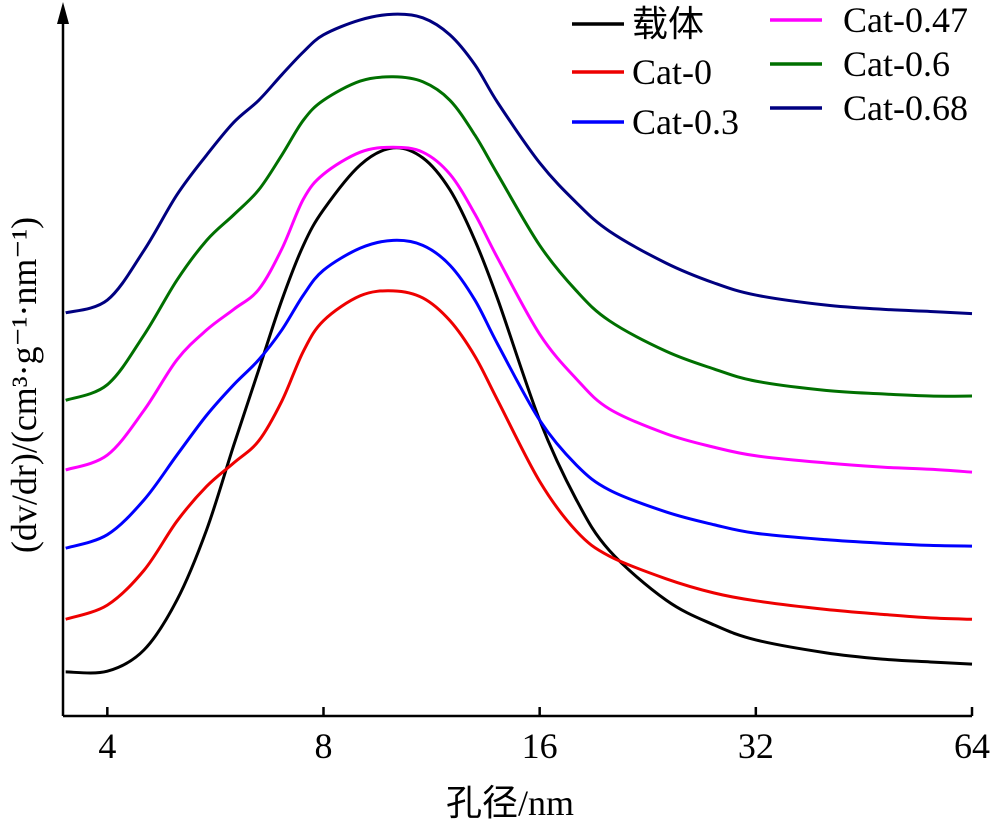  Describe the element at coordinates (668, 24) in the screenshot. I see `legend-label: 载体` at that location.